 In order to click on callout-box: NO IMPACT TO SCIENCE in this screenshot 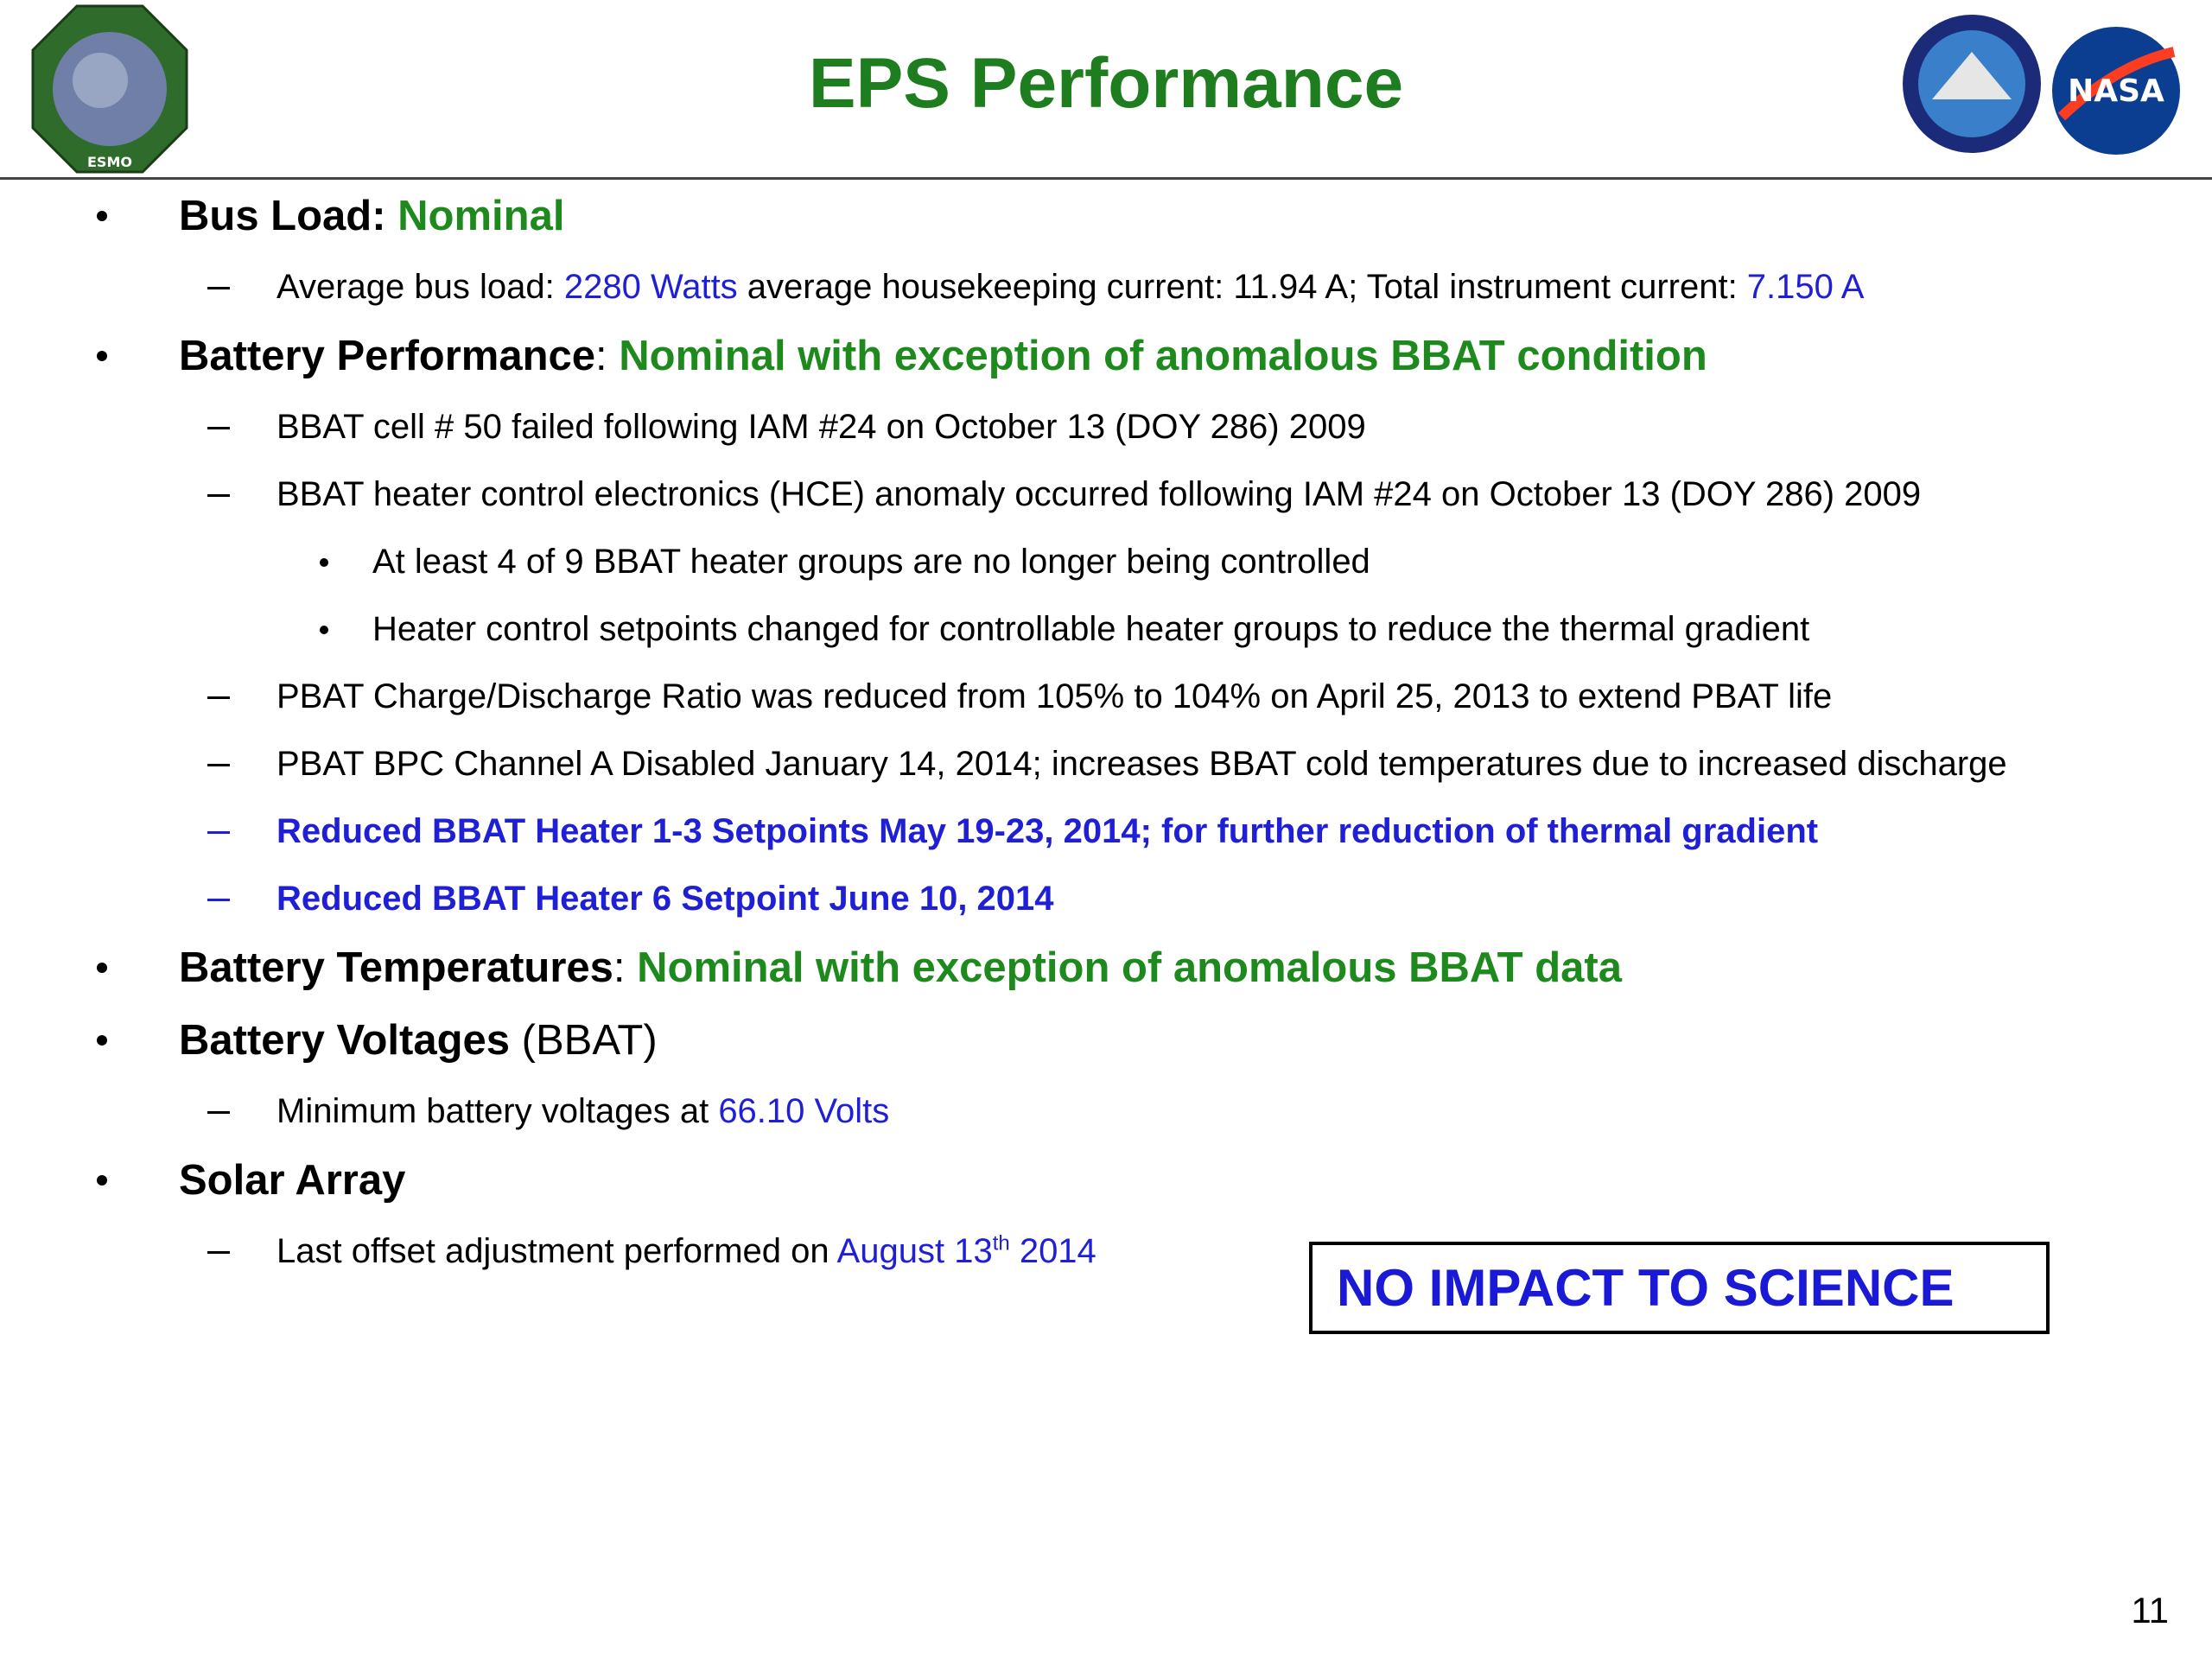, I will do `click(1679, 1288)`.